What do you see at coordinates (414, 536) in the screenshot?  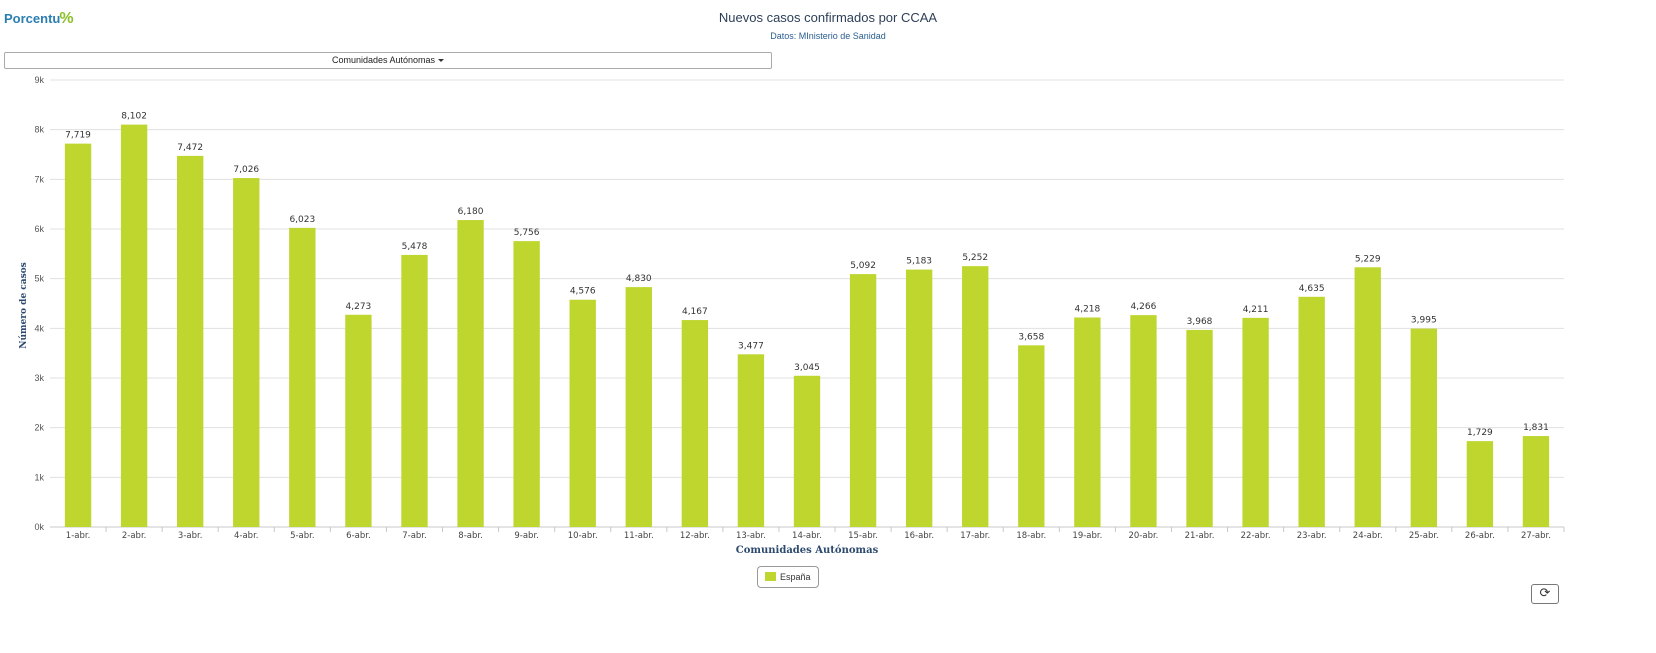 I see `x-tick-label: 7-abr.` at bounding box center [414, 536].